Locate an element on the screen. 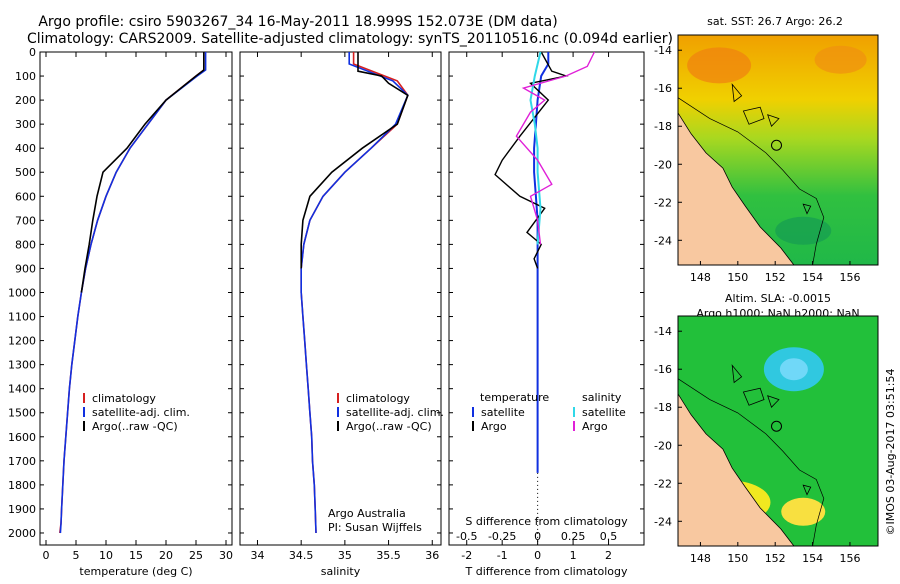  sst-lat-tick-label: -20 is located at coordinates (663, 164).